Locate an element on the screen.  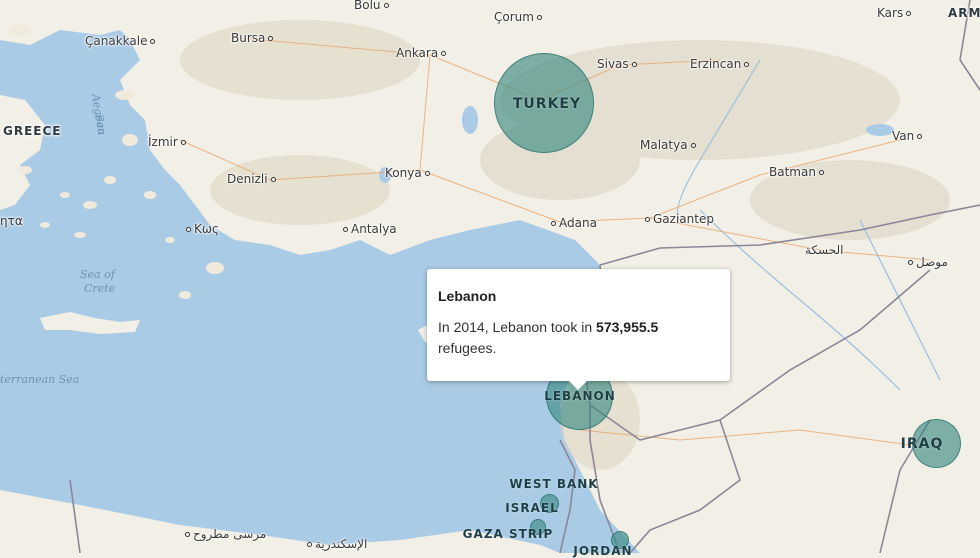
city-konya: Konya is located at coordinates (409, 173).